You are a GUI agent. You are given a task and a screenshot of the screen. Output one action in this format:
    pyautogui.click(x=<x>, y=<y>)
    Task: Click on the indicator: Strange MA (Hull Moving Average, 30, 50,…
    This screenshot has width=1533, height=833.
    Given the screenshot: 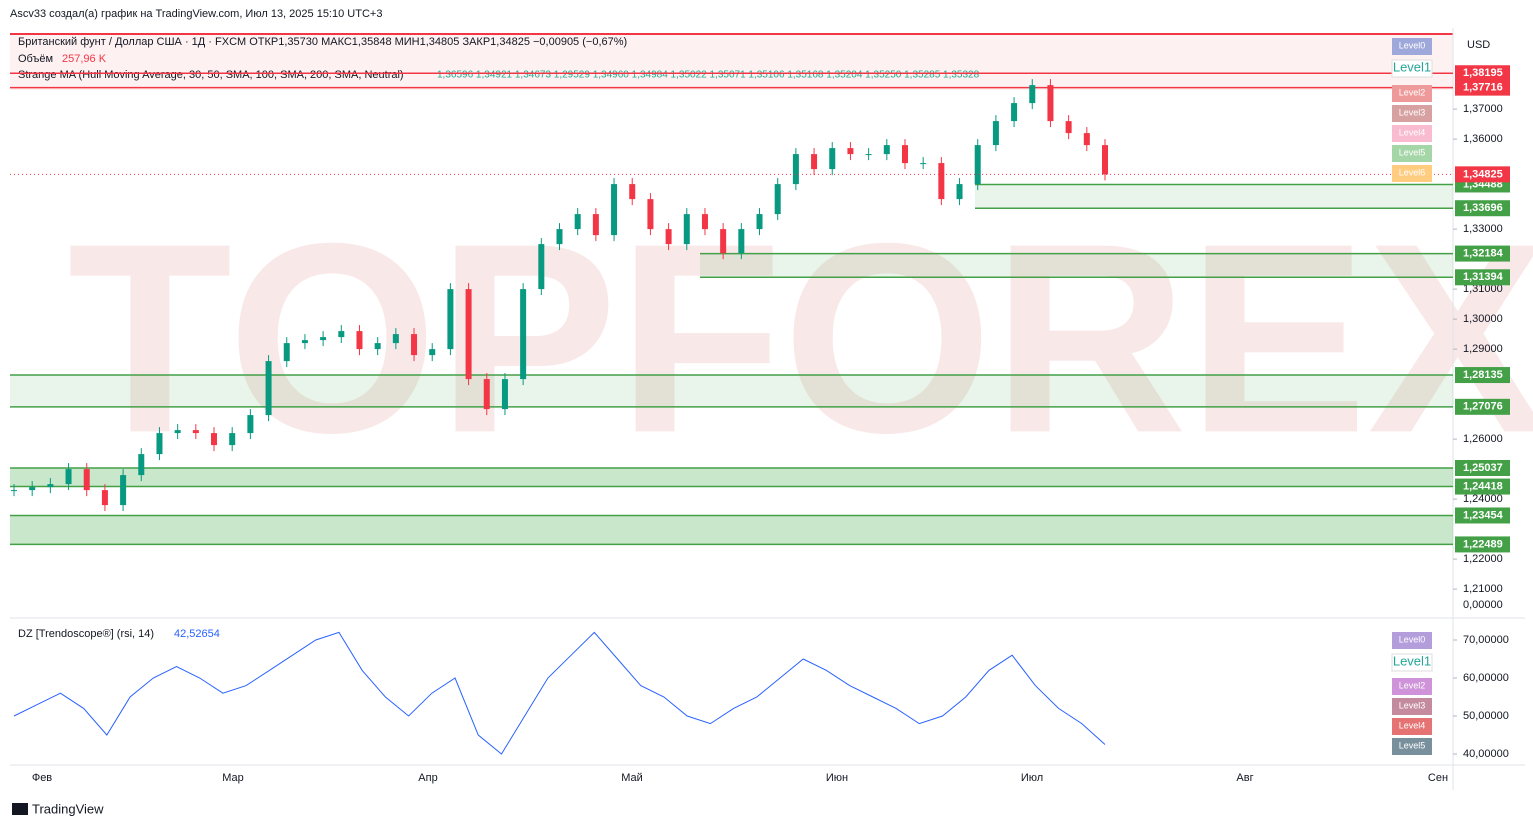 What is the action you would take?
    pyautogui.click(x=211, y=75)
    